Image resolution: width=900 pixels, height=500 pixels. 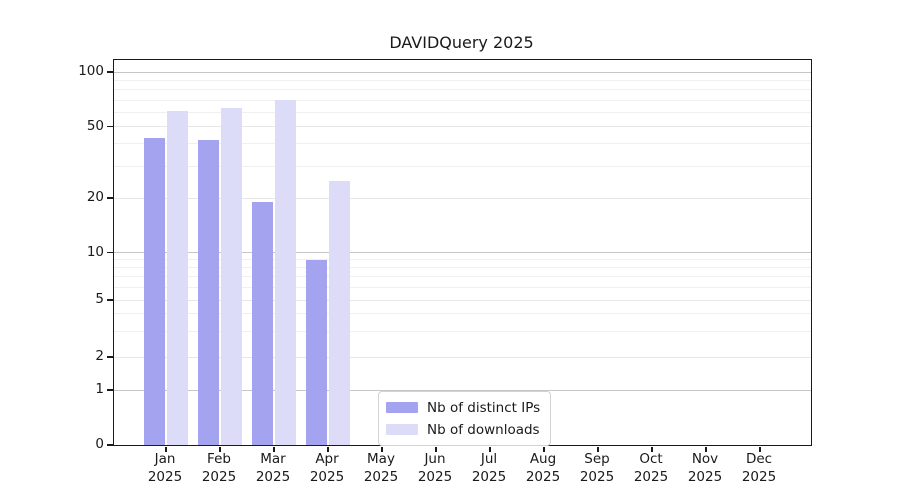 I want to click on bar-ips-apr, so click(x=317, y=352).